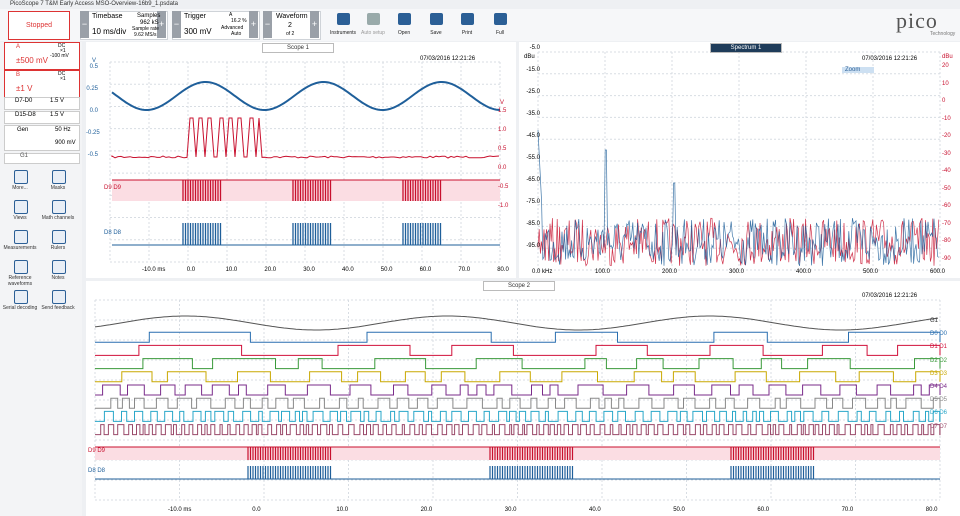 This screenshot has width=960, height=516. What do you see at coordinates (939, 347) in the screenshot?
I see `channel-label: D1 D1` at bounding box center [939, 347].